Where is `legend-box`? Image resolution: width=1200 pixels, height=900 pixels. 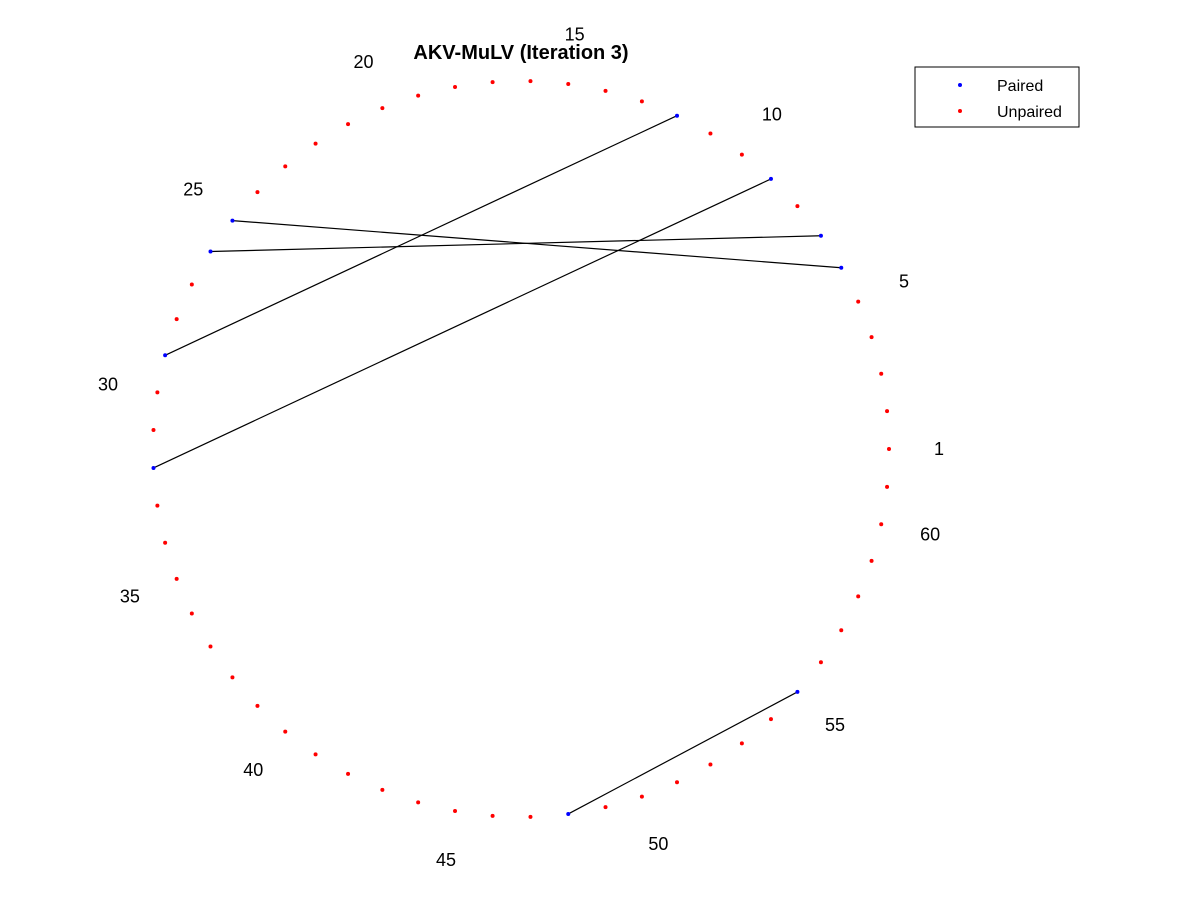 legend-box is located at coordinates (997, 97).